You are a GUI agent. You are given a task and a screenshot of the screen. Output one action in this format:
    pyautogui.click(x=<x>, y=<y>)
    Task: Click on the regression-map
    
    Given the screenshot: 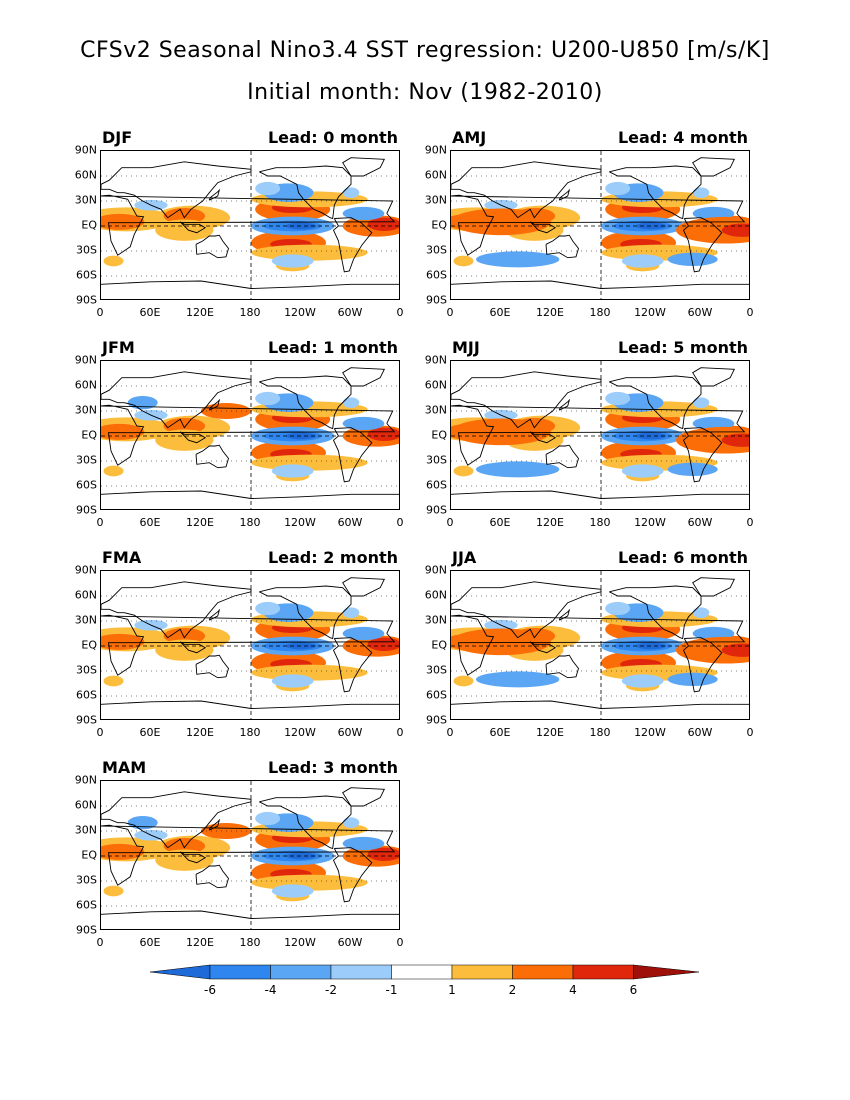 What is the action you would take?
    pyautogui.click(x=250, y=855)
    